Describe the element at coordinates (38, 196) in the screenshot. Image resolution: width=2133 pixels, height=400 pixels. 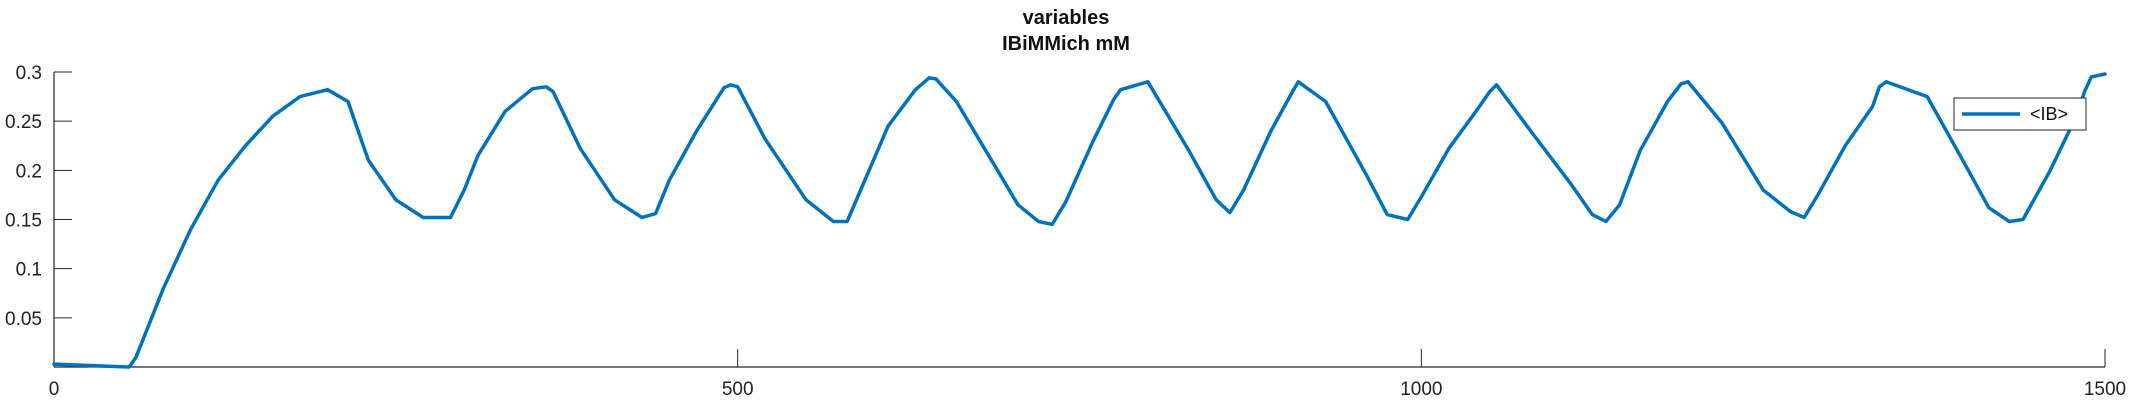
I see `y-ticks: 0.05 0.1 0.15 0.2 0.25 0.3` at that location.